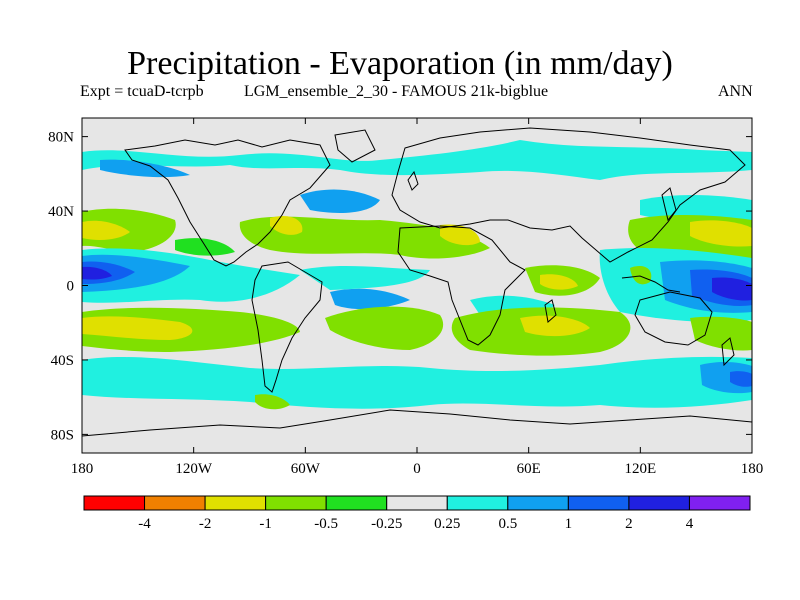  I want to click on field-north-subarctic-cyan, so click(417, 160).